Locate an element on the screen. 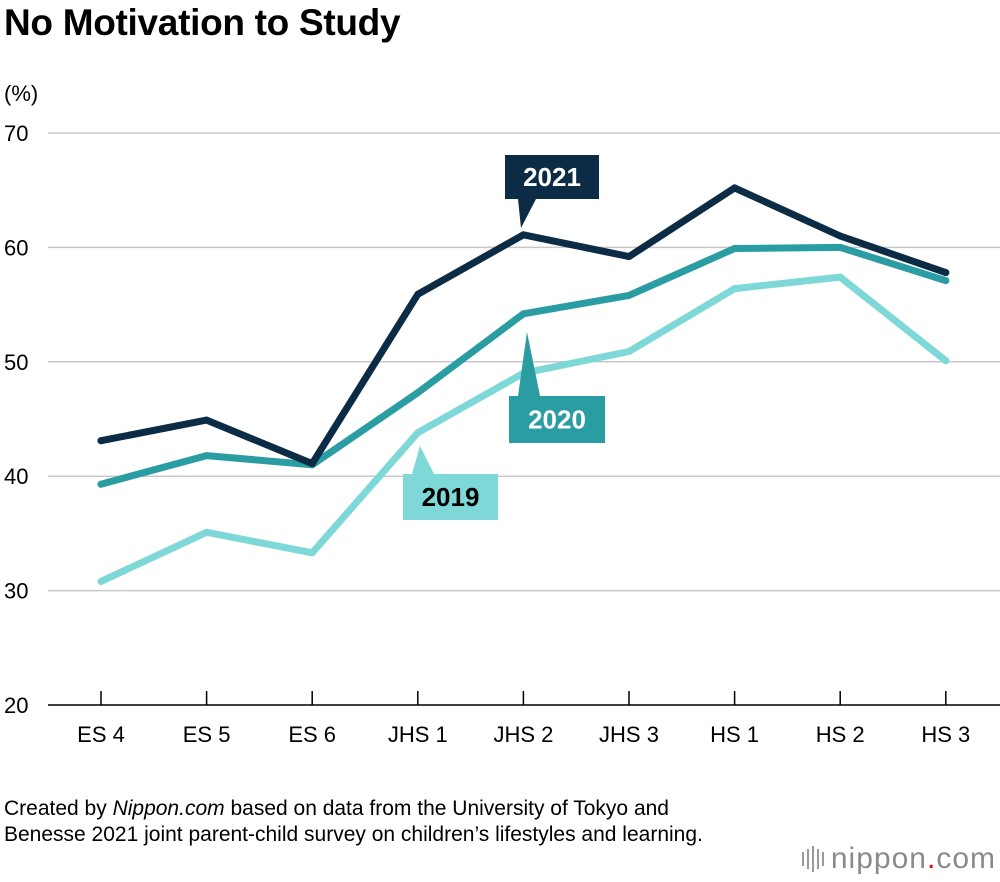 This screenshot has width=1000, height=882. logo-text: nippon.com is located at coordinates (913, 859).